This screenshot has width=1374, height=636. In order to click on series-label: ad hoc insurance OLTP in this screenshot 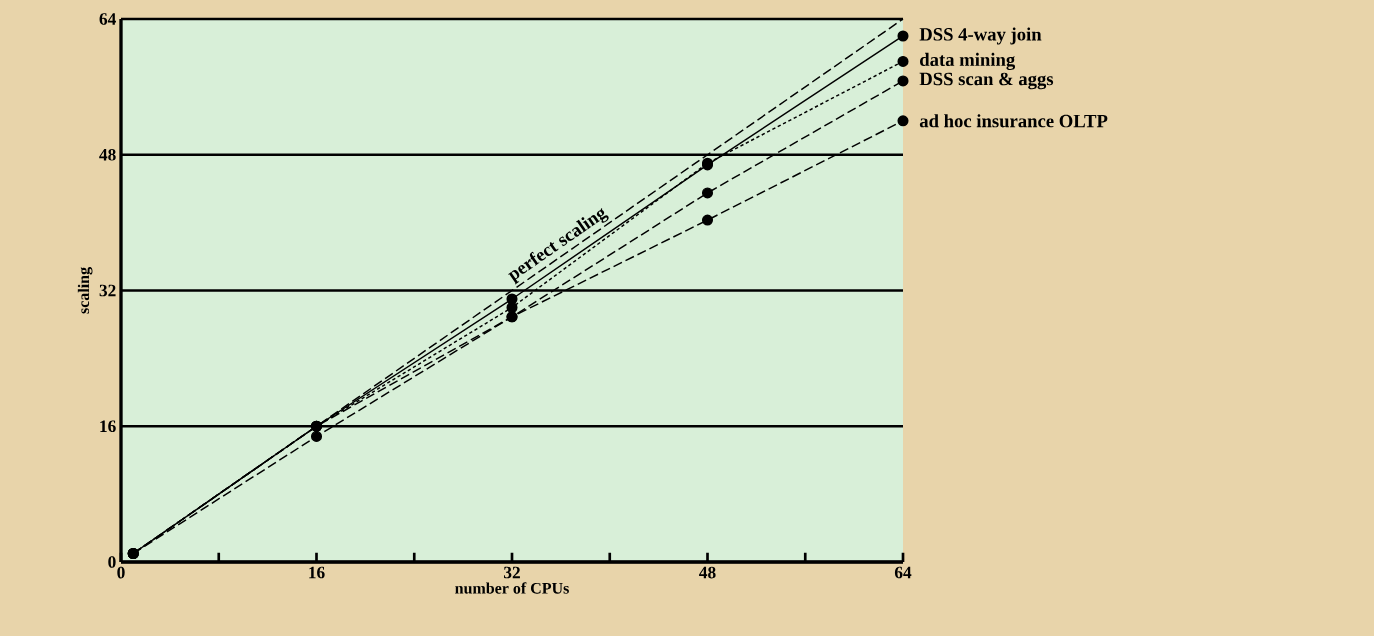, I will do `click(1013, 121)`.